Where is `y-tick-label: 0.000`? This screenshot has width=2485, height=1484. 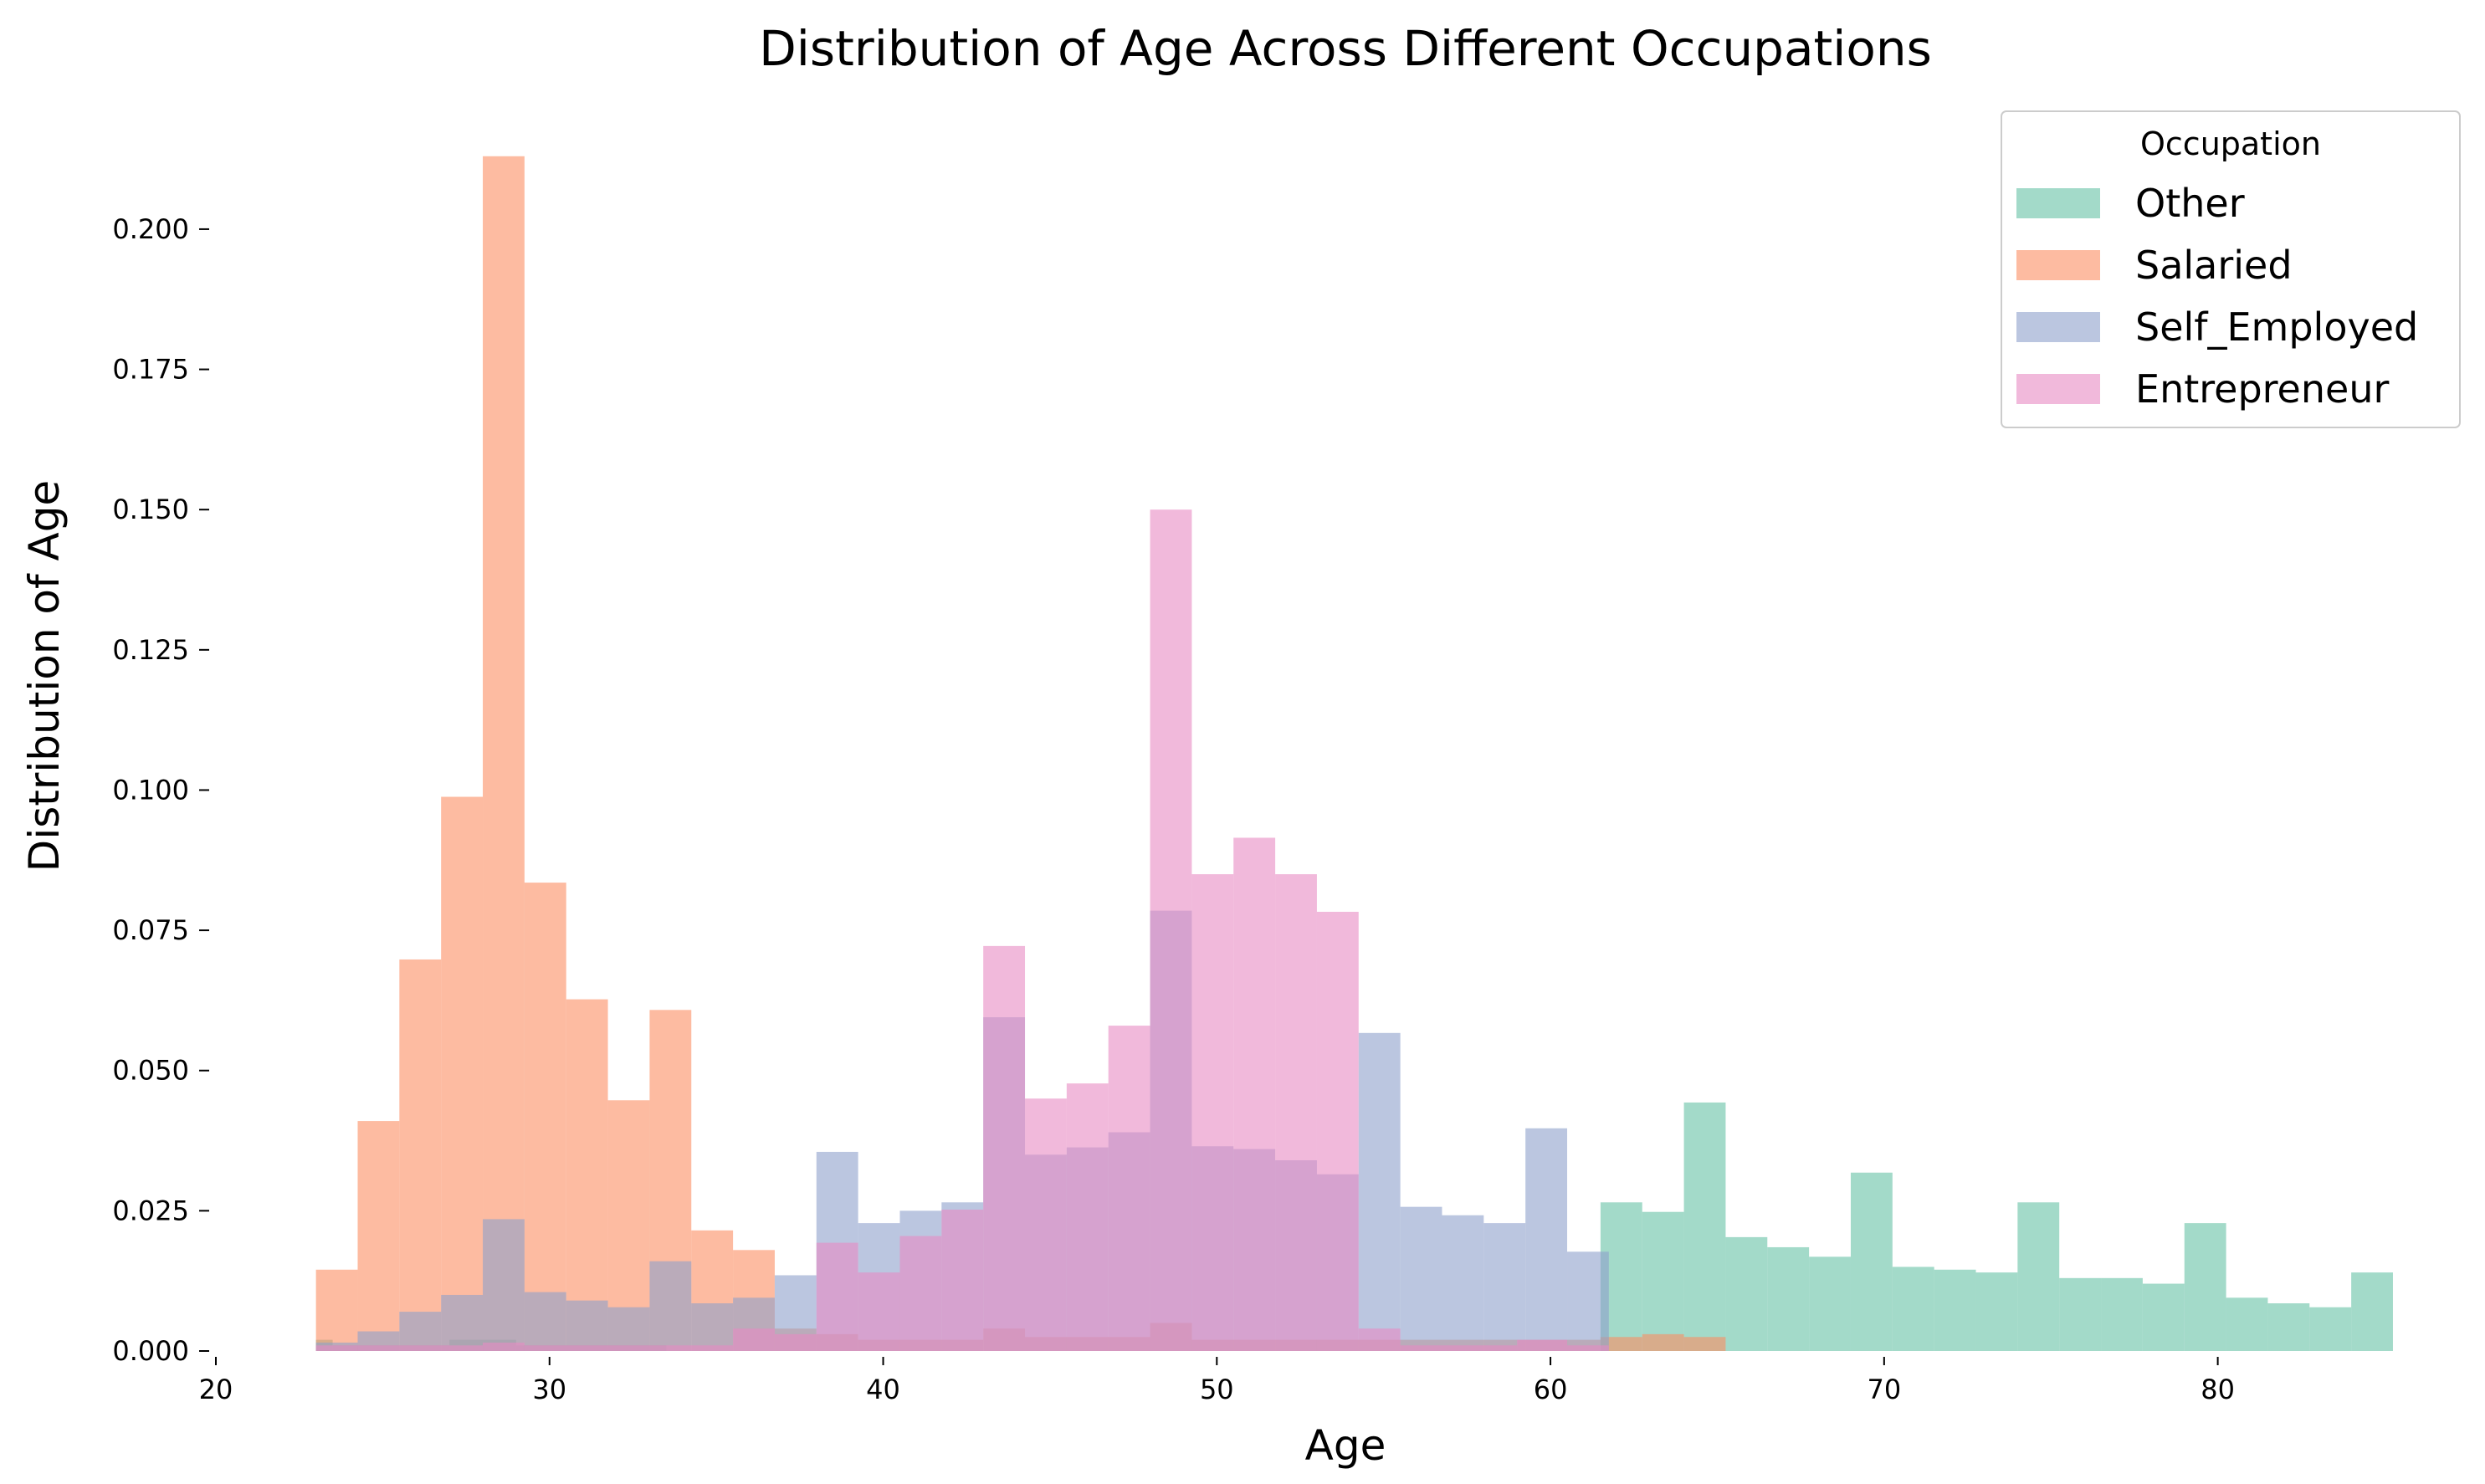
y-tick-label: 0.000 is located at coordinates (150, 1351).